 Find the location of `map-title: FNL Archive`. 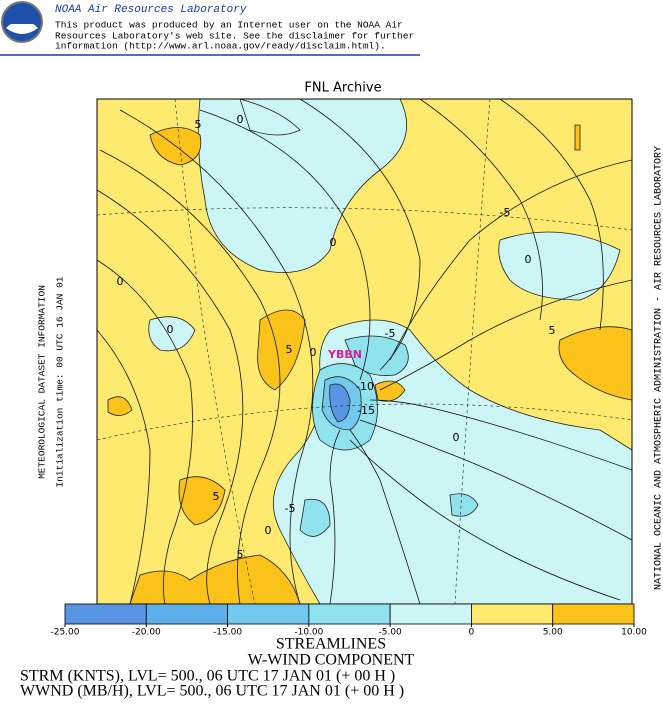

map-title: FNL Archive is located at coordinates (342, 88).